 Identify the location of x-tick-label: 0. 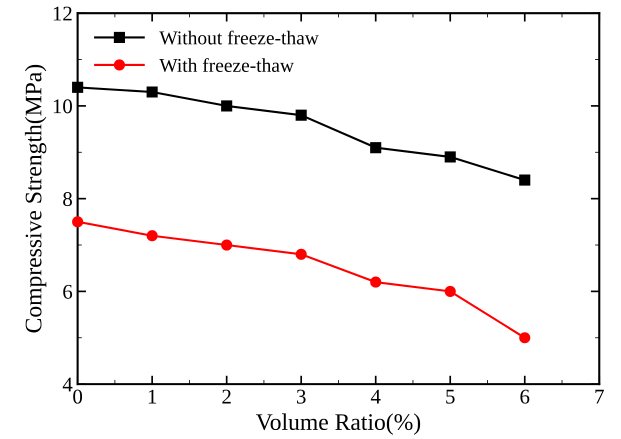
(77, 397).